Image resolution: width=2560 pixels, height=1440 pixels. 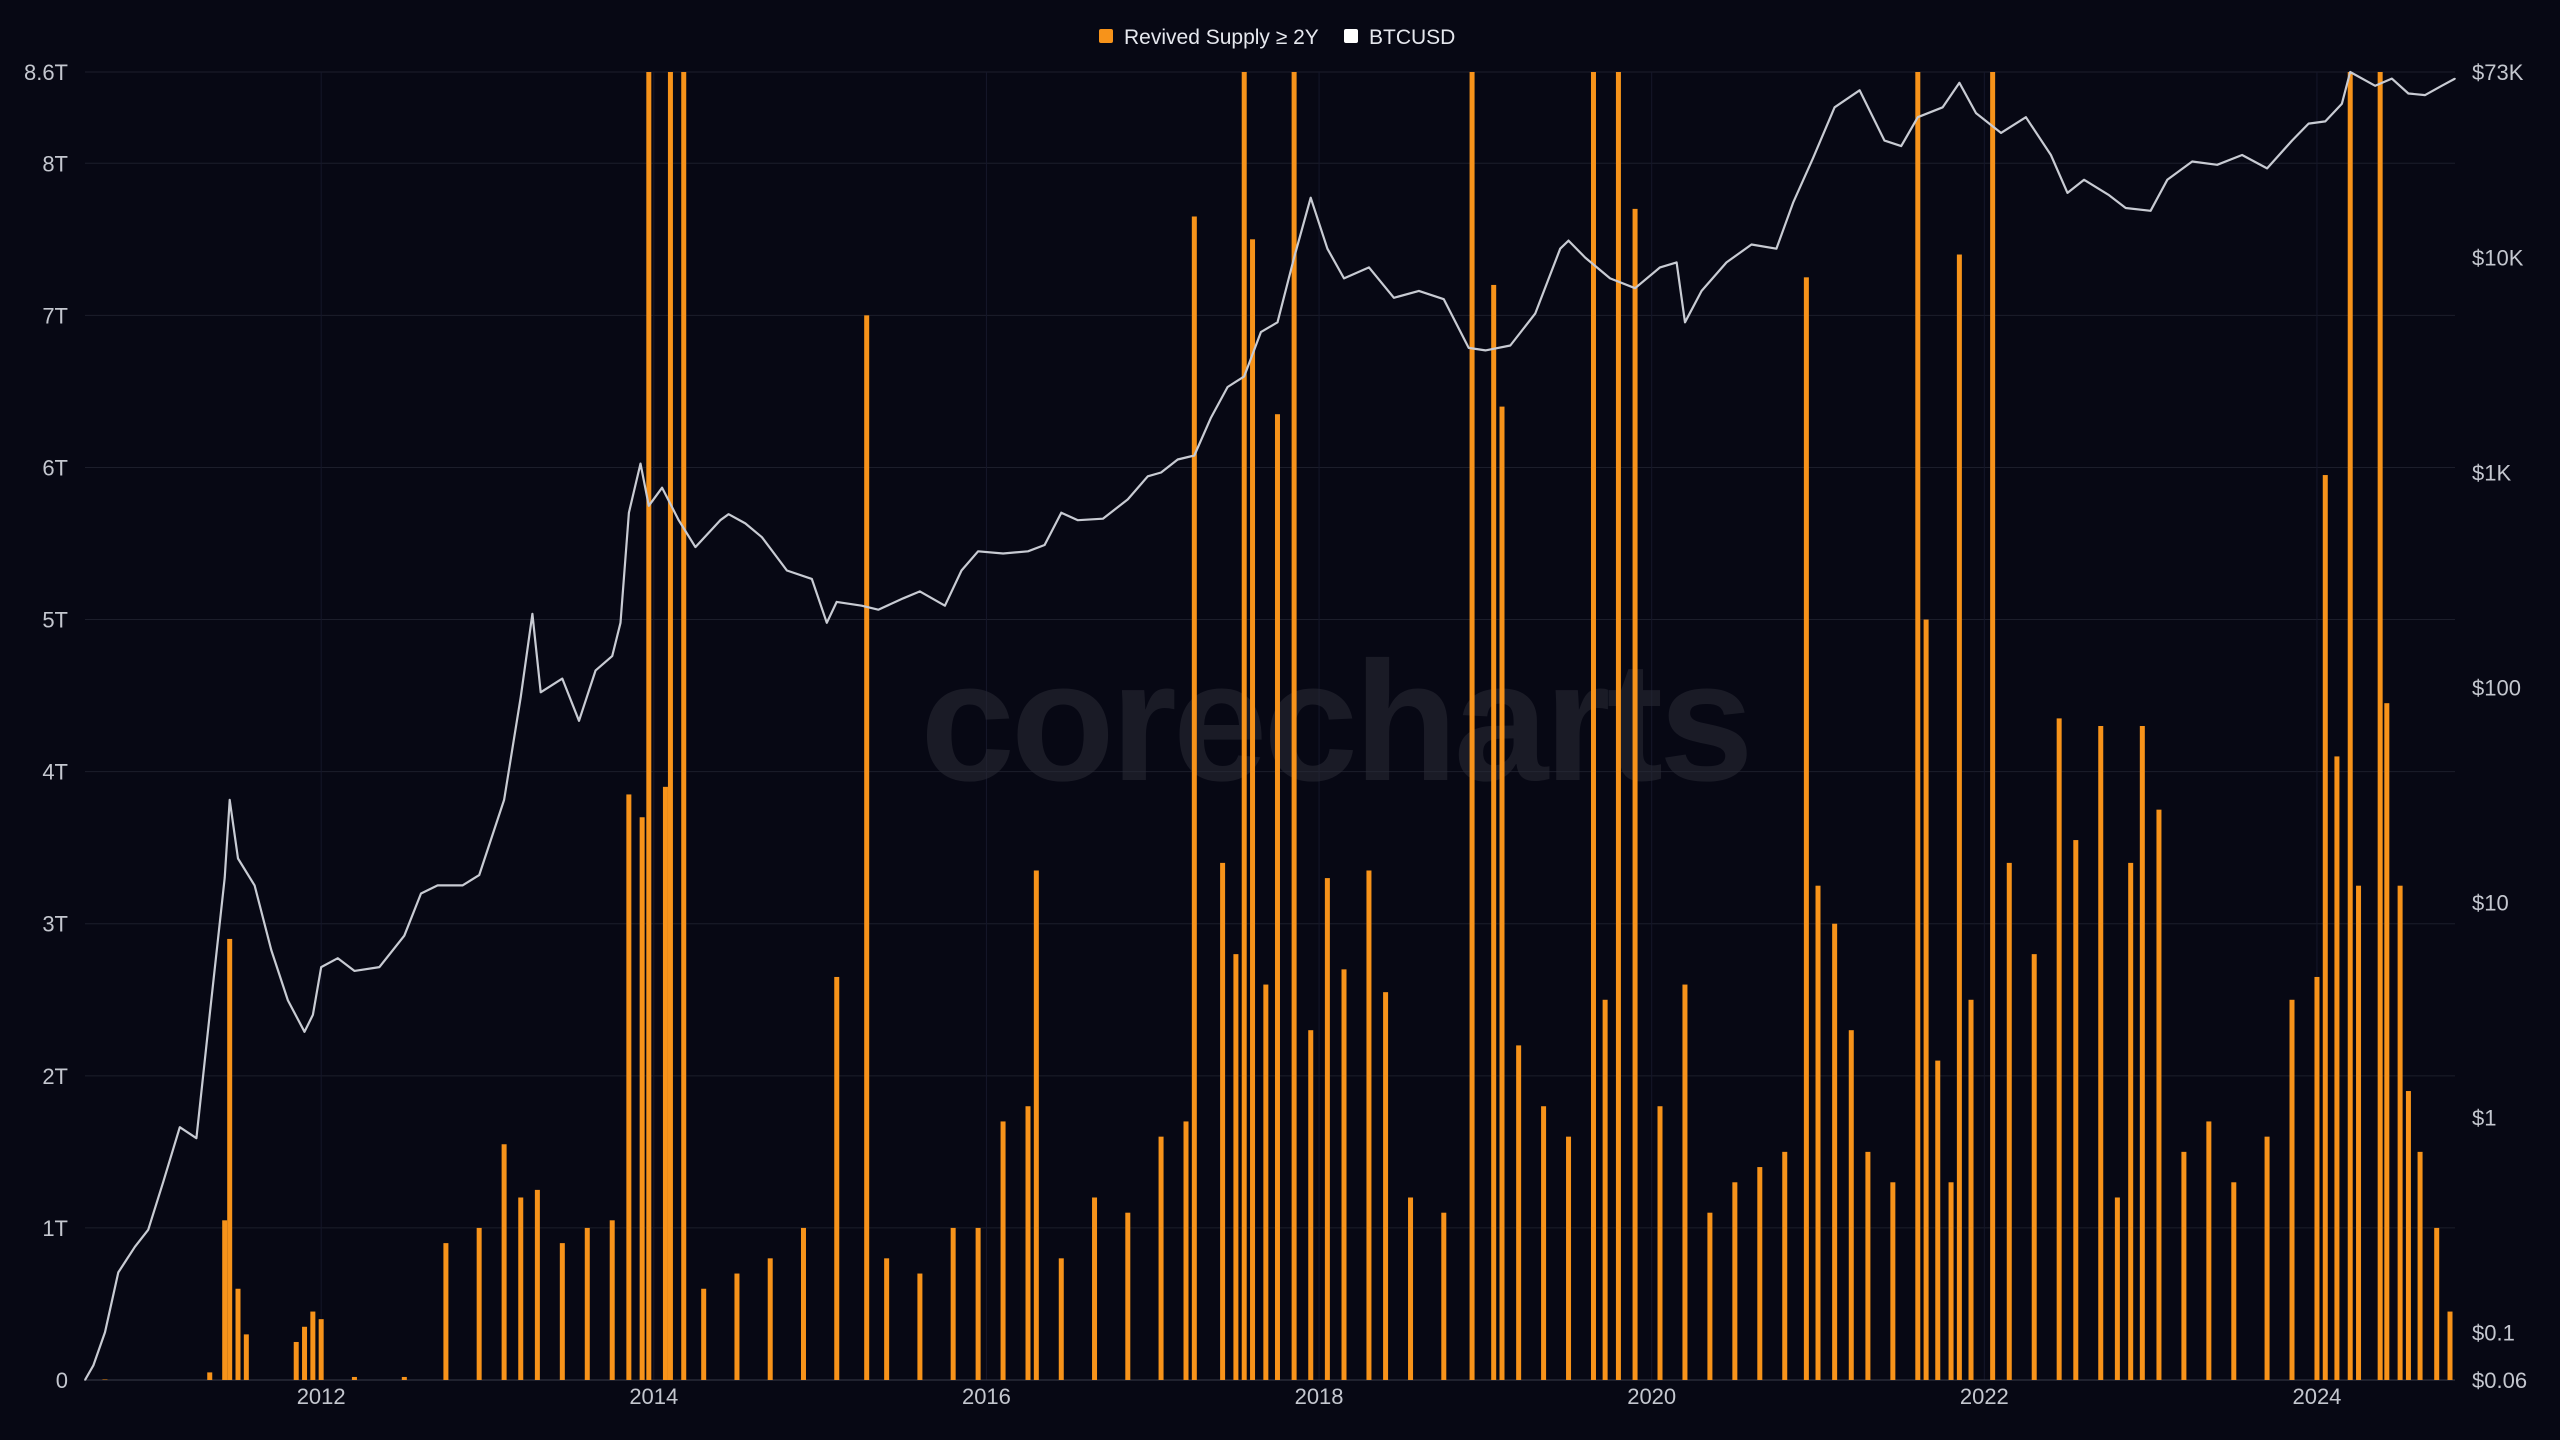 What do you see at coordinates (2491, 473) in the screenshot?
I see `y-right-tick-label: $1K` at bounding box center [2491, 473].